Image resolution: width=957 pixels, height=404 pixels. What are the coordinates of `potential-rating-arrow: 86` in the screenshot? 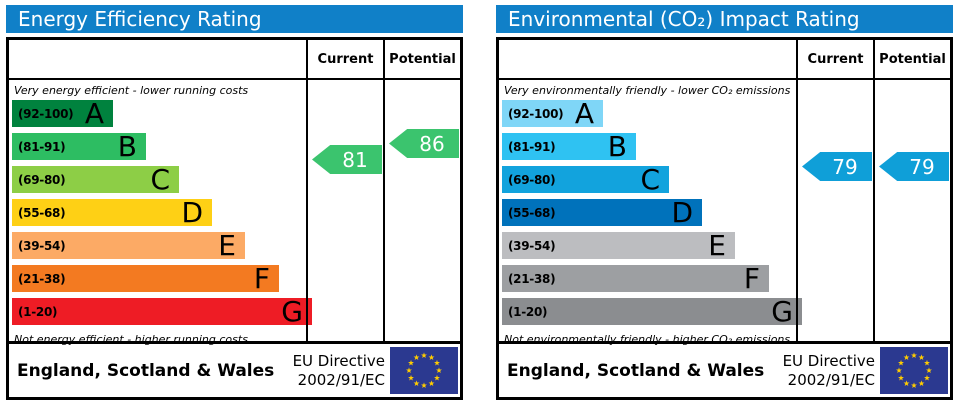 It's located at (424, 143).